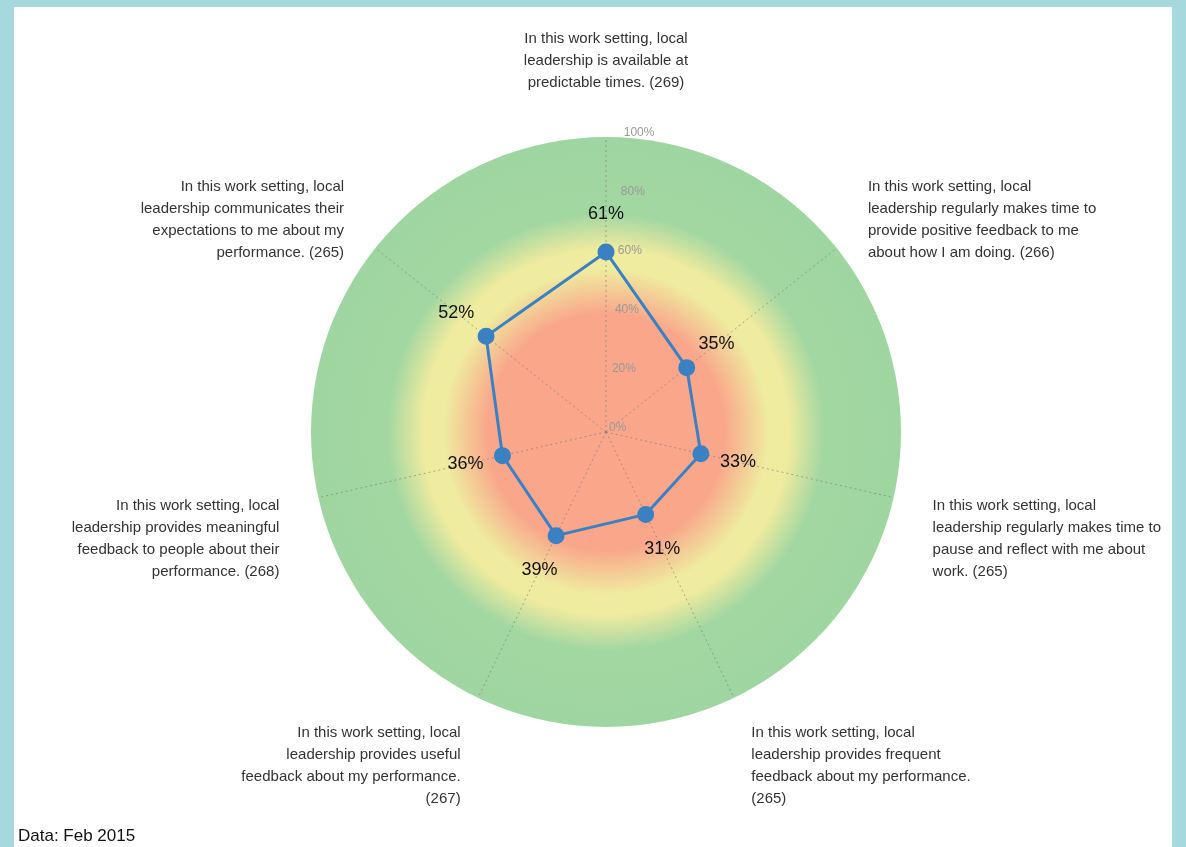  Describe the element at coordinates (982, 218) in the screenshot. I see `spoke-label: In this work setting, local leadership regularly makes time to provide positive feedback to me about how I am doing. (266)` at that location.